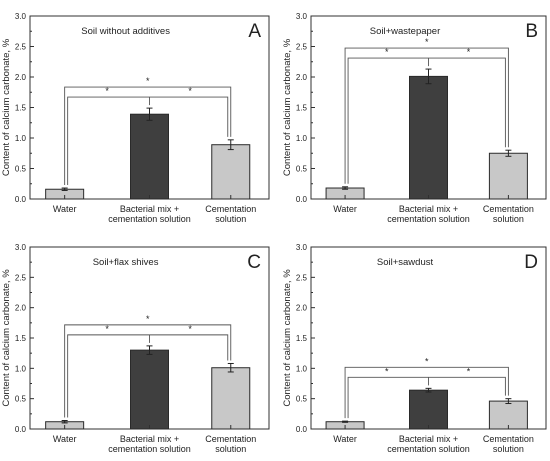  What do you see at coordinates (126, 262) in the screenshot?
I see `panel-title: Soil+flax shives` at bounding box center [126, 262].